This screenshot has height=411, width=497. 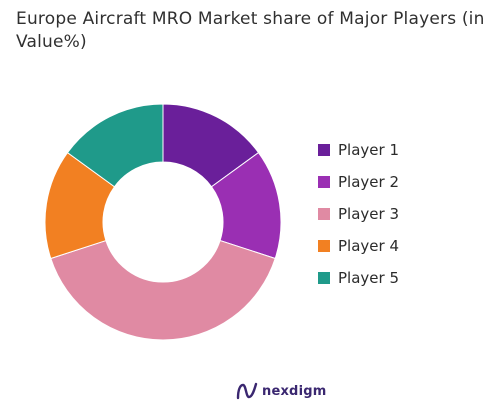 I want to click on legend-item: Player 3, so click(x=358, y=214).